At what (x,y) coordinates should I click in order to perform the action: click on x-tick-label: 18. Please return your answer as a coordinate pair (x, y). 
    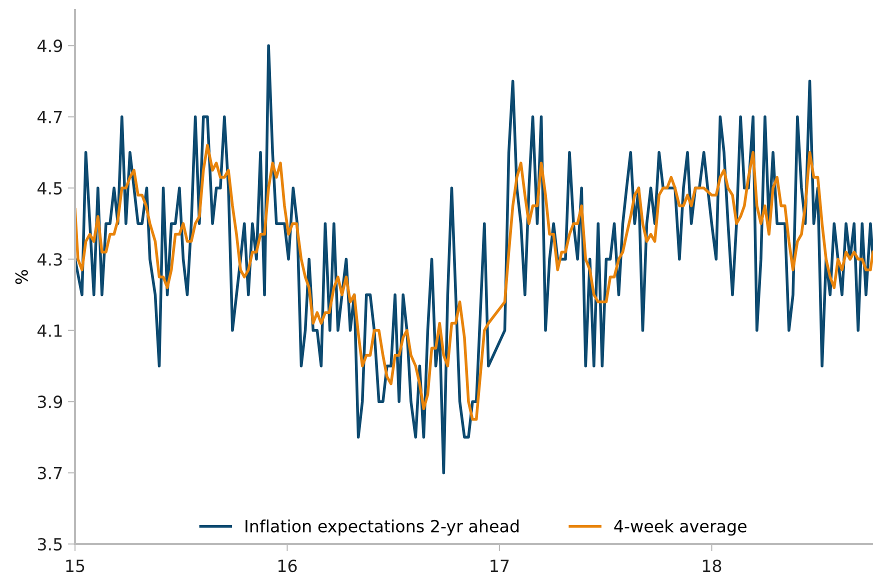
    Looking at the image, I should click on (712, 566).